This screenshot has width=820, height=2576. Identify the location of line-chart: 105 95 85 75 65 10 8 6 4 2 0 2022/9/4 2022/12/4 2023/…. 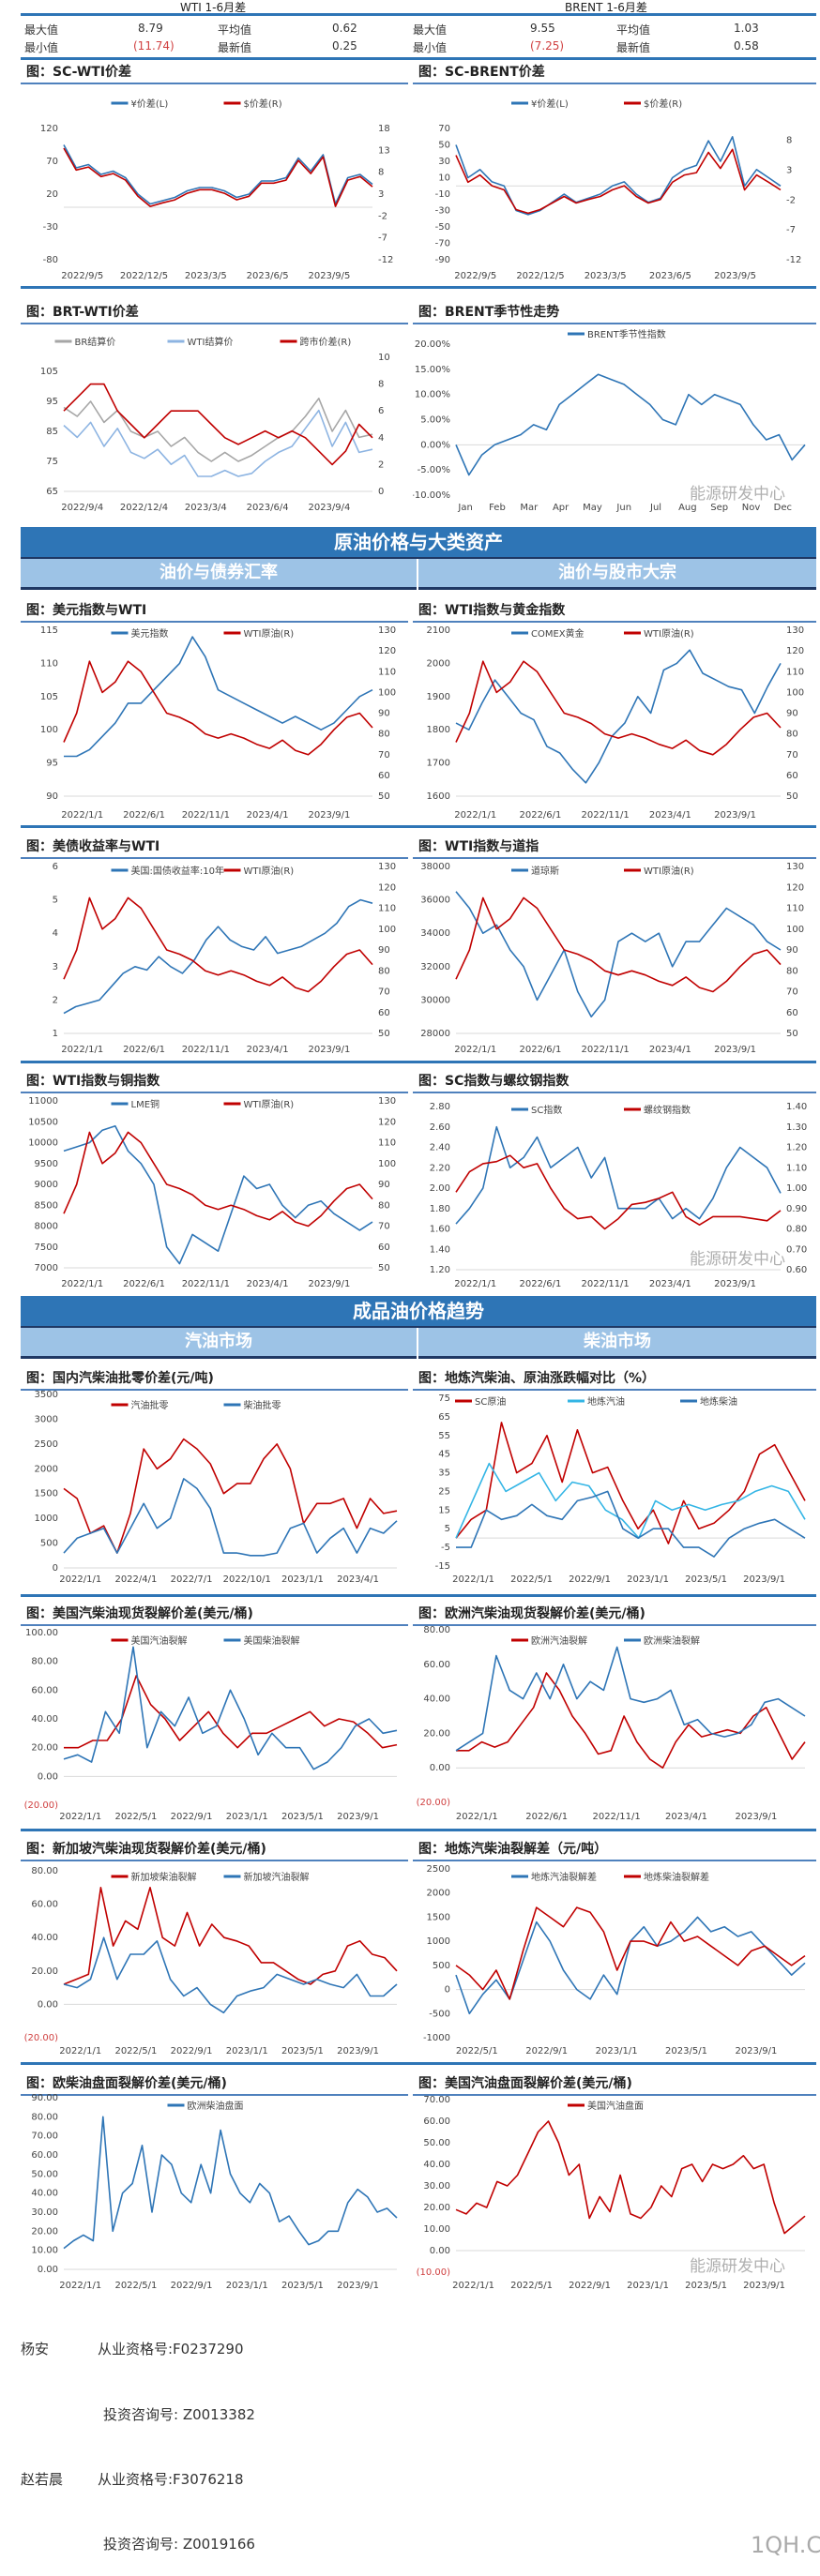
(215, 424).